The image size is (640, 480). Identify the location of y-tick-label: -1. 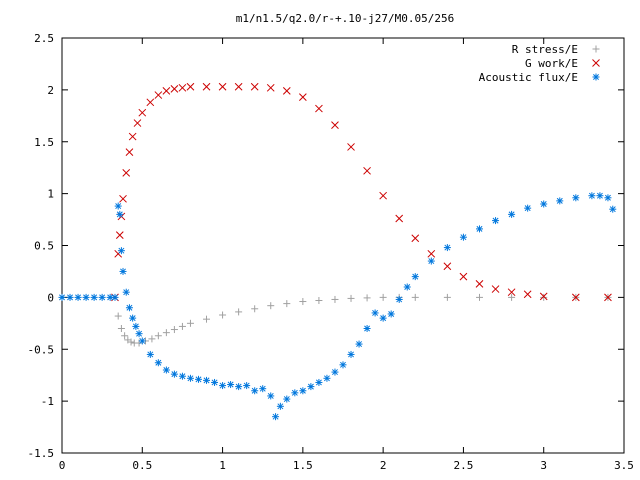
(47, 401).